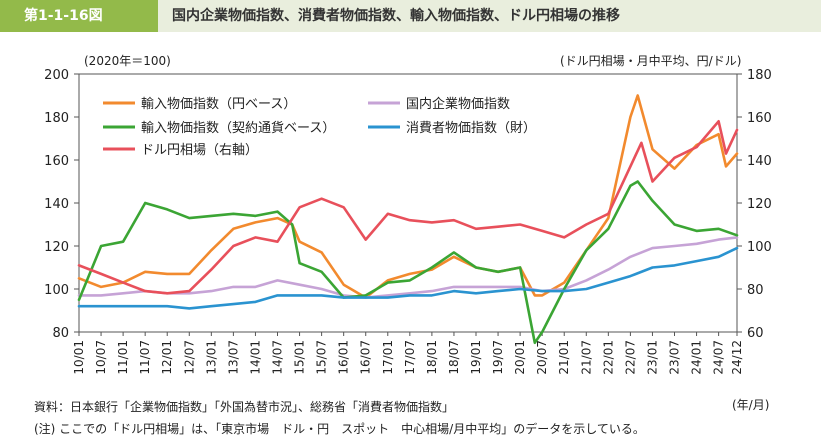 This screenshot has height=441, width=821. What do you see at coordinates (458, 104) in the screenshot?
I see `legend-label-domestic_cgpi: 国内企業物価指数` at bounding box center [458, 104].